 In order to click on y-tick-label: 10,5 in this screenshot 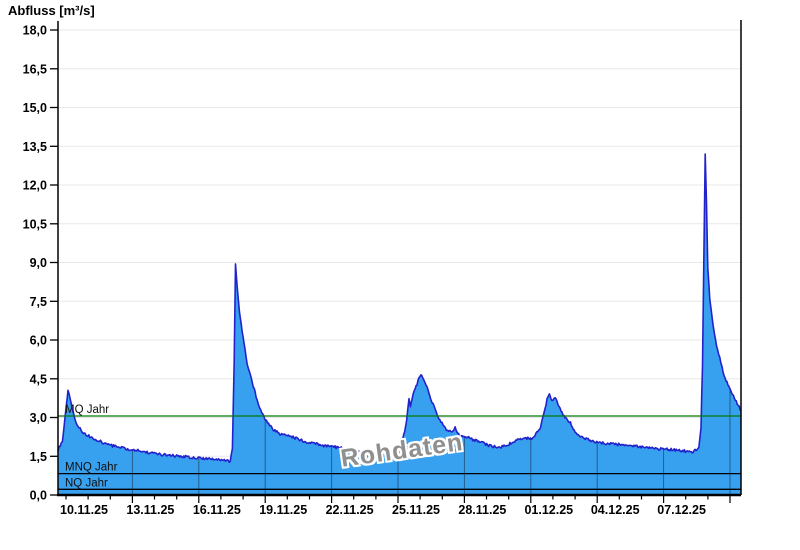, I will do `click(35, 224)`.